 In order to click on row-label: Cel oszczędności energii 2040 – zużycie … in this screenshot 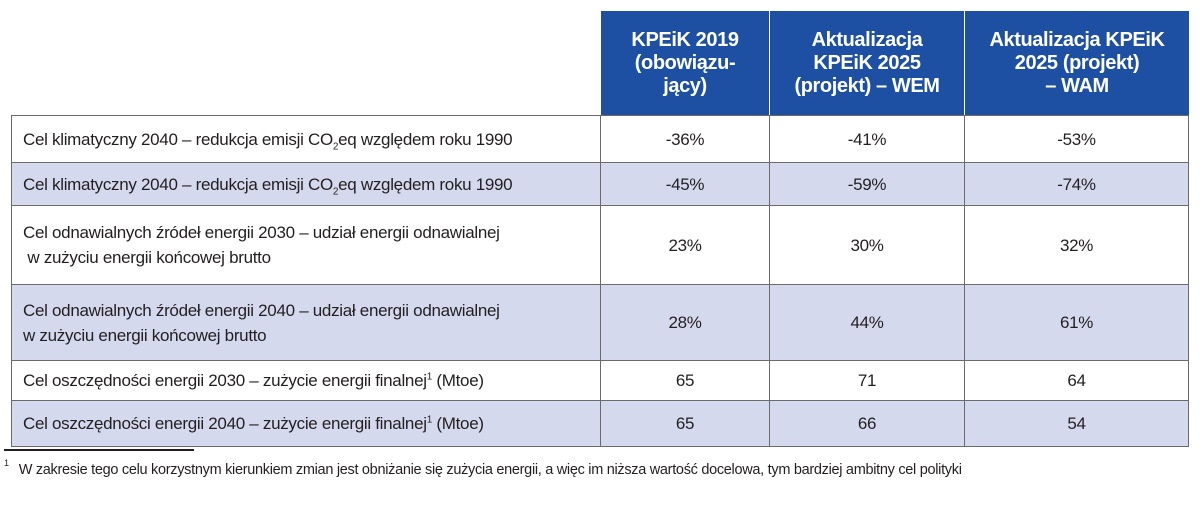, I will do `click(305, 423)`.